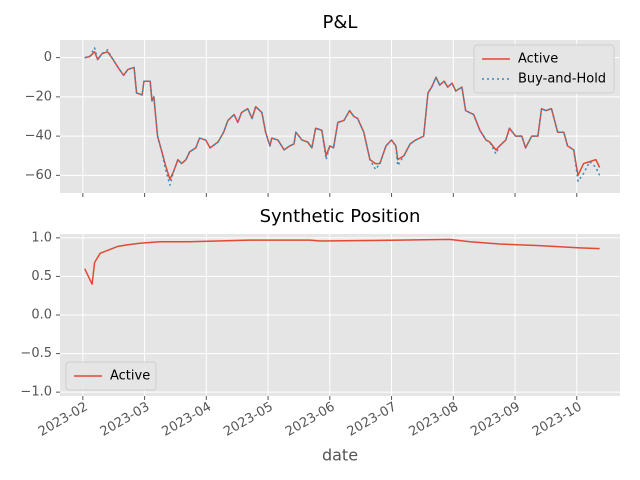 The height and width of the screenshot is (480, 640). Describe the element at coordinates (38, 96) in the screenshot. I see `y-tick-label: −20` at that location.